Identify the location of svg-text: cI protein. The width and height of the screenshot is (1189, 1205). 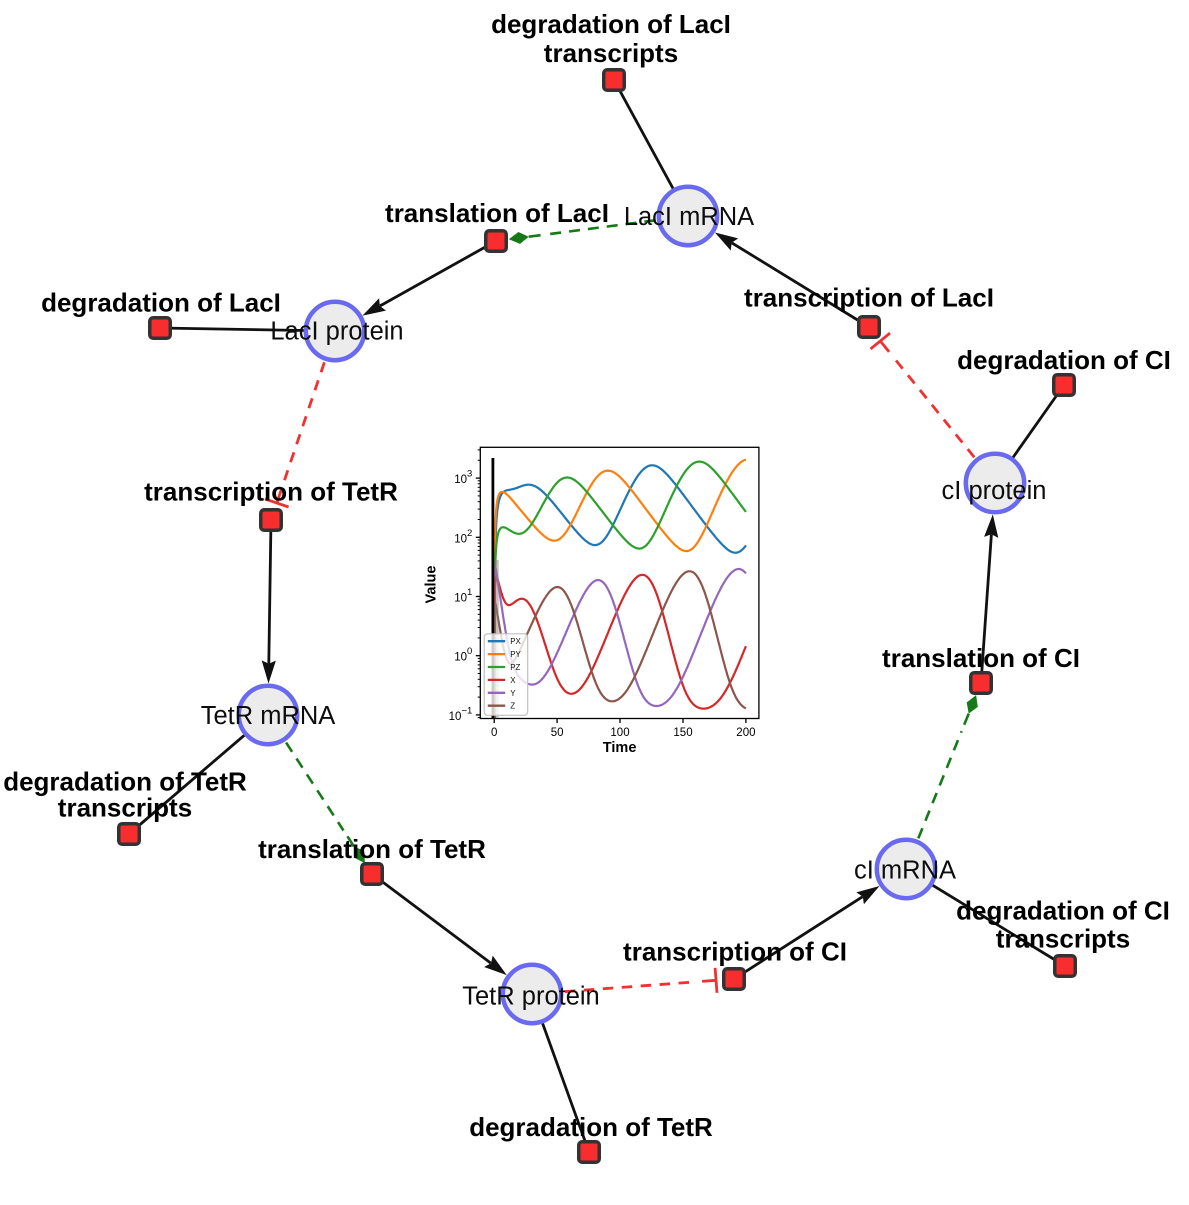
(994, 491).